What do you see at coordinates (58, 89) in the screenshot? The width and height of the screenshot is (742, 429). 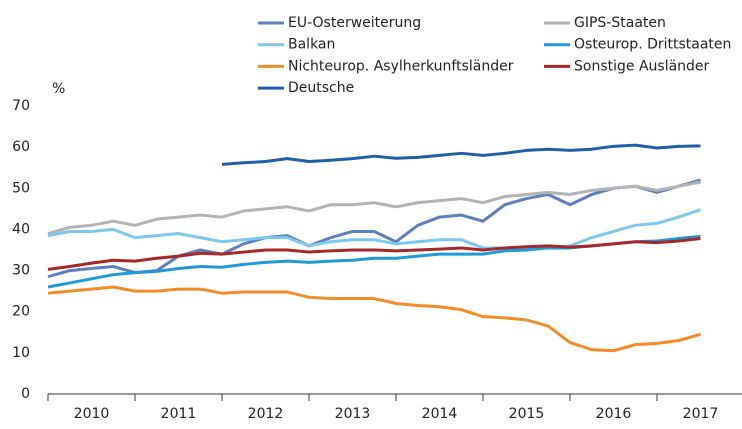 I see `y-unit-label: %` at bounding box center [58, 89].